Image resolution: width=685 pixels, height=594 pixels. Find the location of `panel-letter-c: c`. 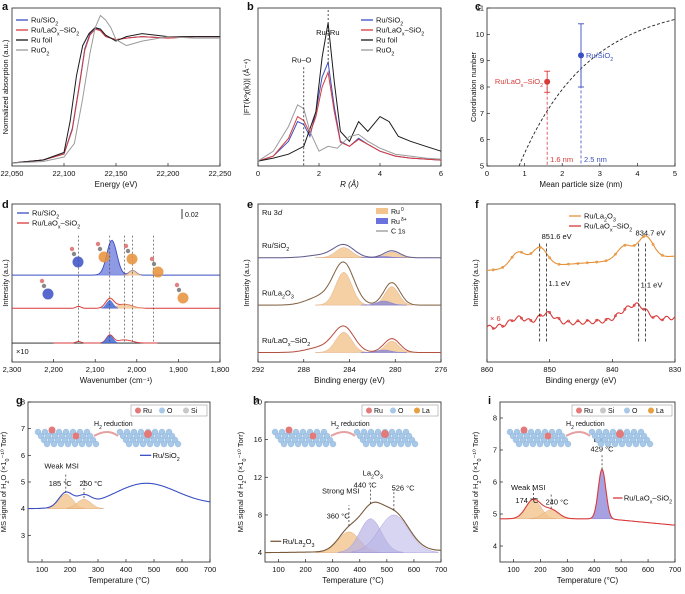

panel-letter-c: c is located at coordinates (478, 7).